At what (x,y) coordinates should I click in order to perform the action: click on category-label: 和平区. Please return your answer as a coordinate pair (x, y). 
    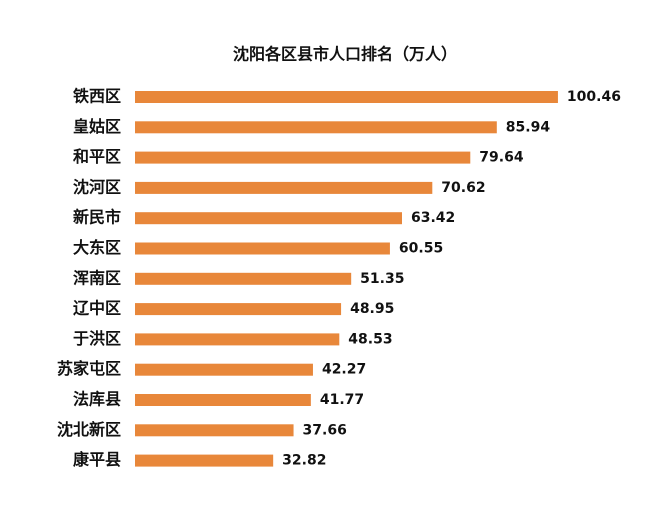
    Looking at the image, I should click on (97, 156).